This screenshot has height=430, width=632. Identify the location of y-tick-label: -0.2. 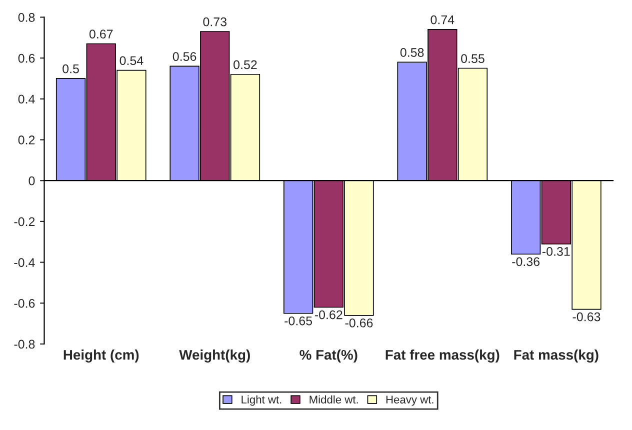
(24, 221).